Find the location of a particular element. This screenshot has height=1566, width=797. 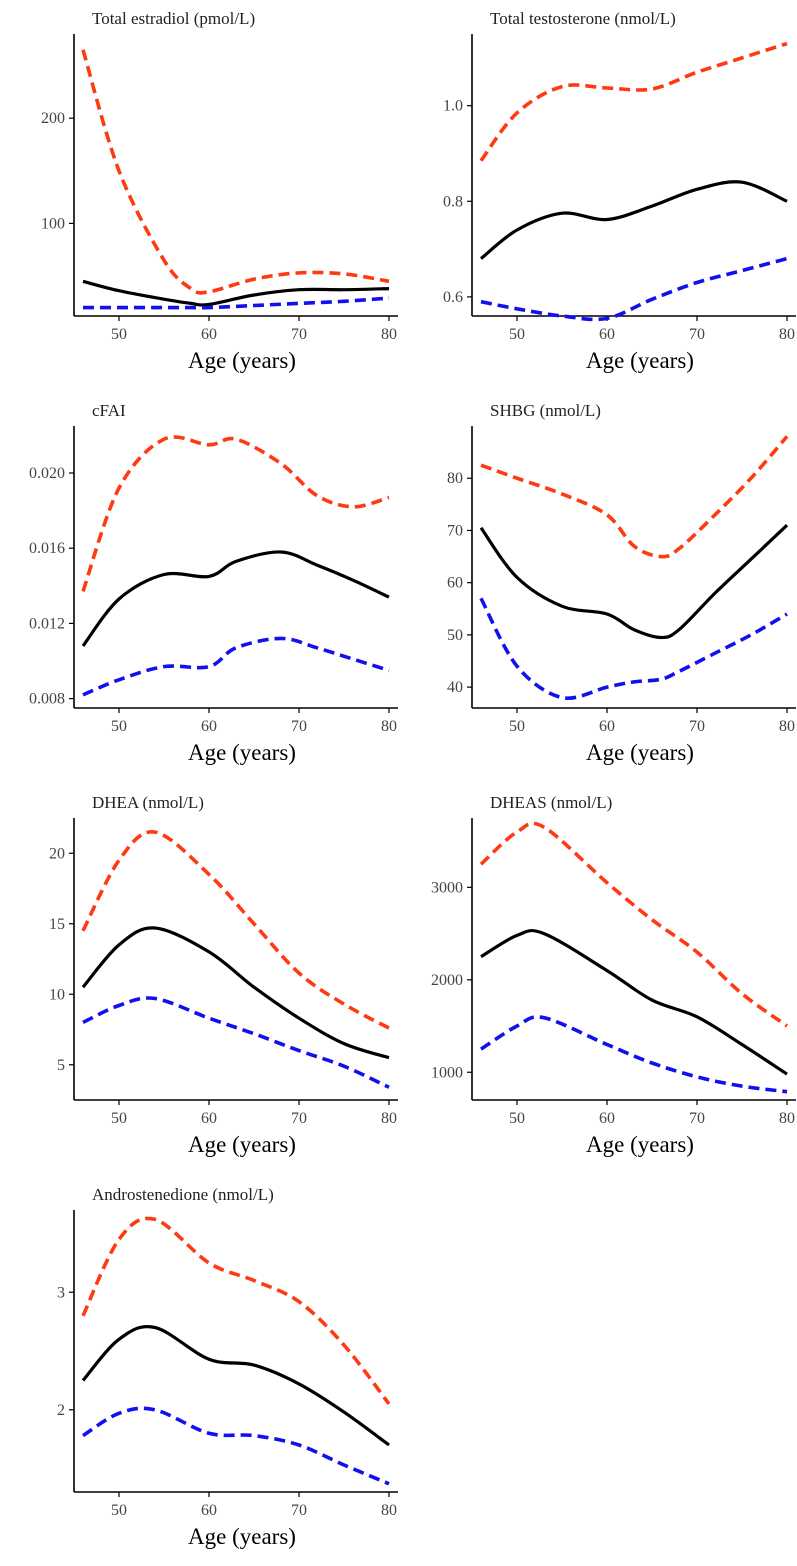

chart-title: Total testosterone (nmol/L) is located at coordinates (583, 18).